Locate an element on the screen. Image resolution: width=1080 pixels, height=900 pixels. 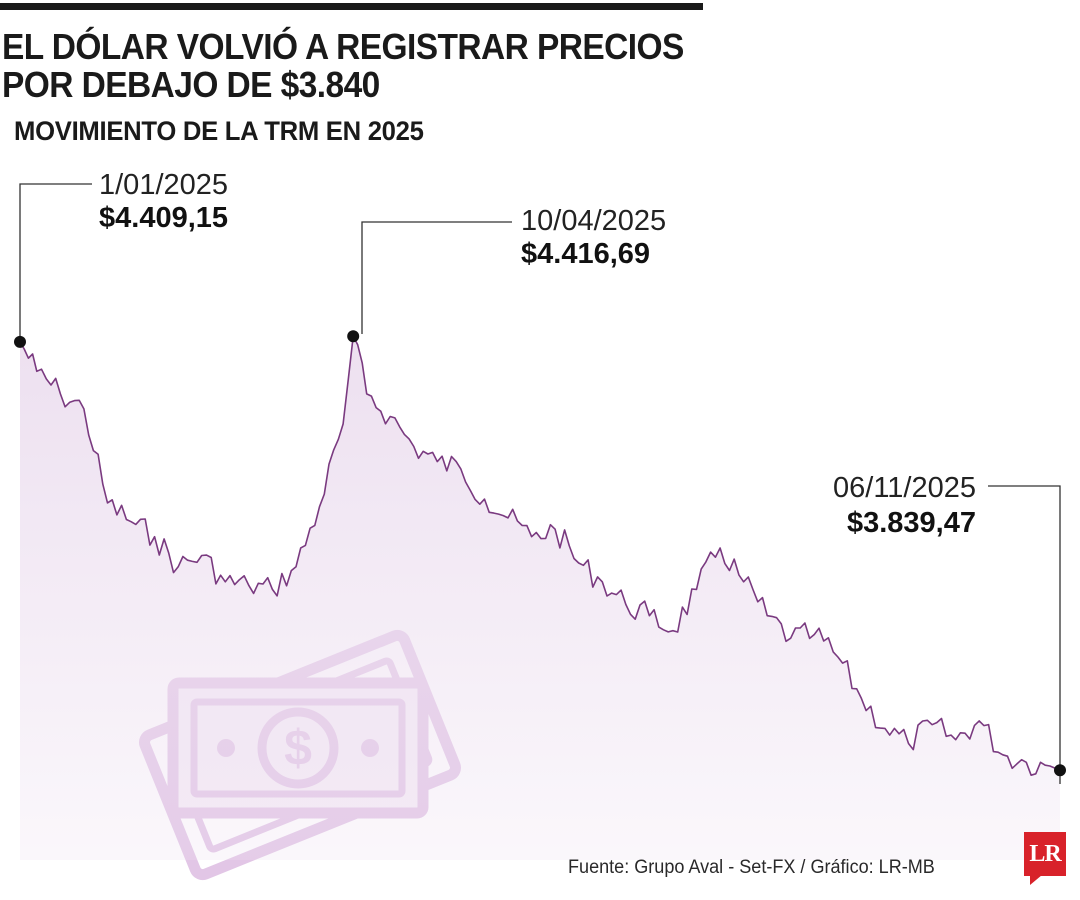
title-line-2: POR DEBAJO DE $3.840 is located at coordinates (191, 84).